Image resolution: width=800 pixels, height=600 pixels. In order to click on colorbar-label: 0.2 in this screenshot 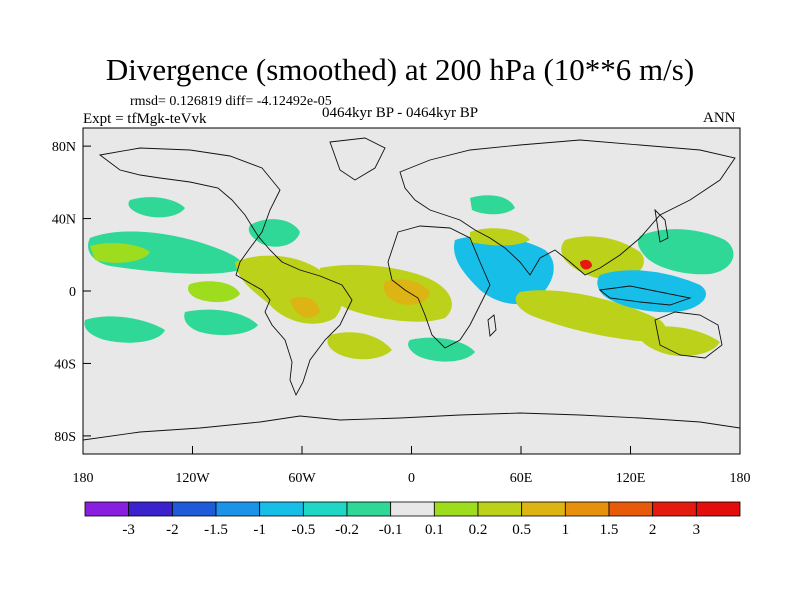, I will do `click(478, 530)`.